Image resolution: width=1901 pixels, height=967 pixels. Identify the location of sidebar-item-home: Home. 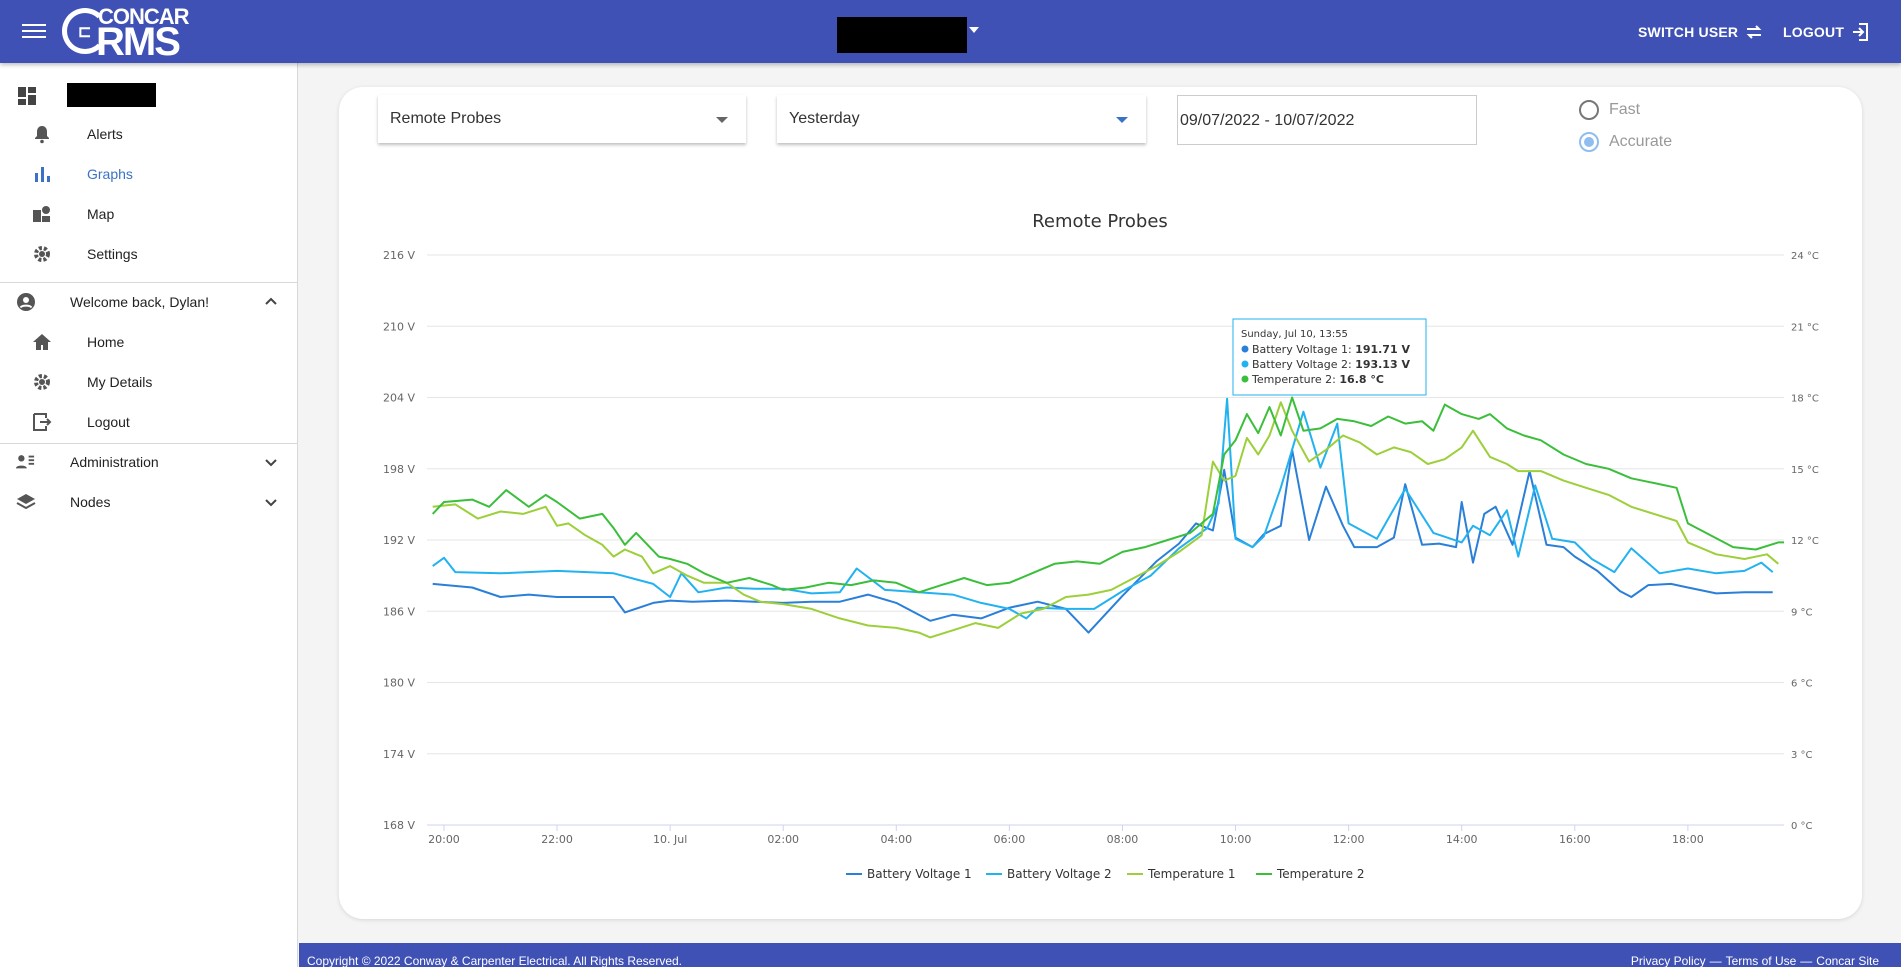
(149, 342).